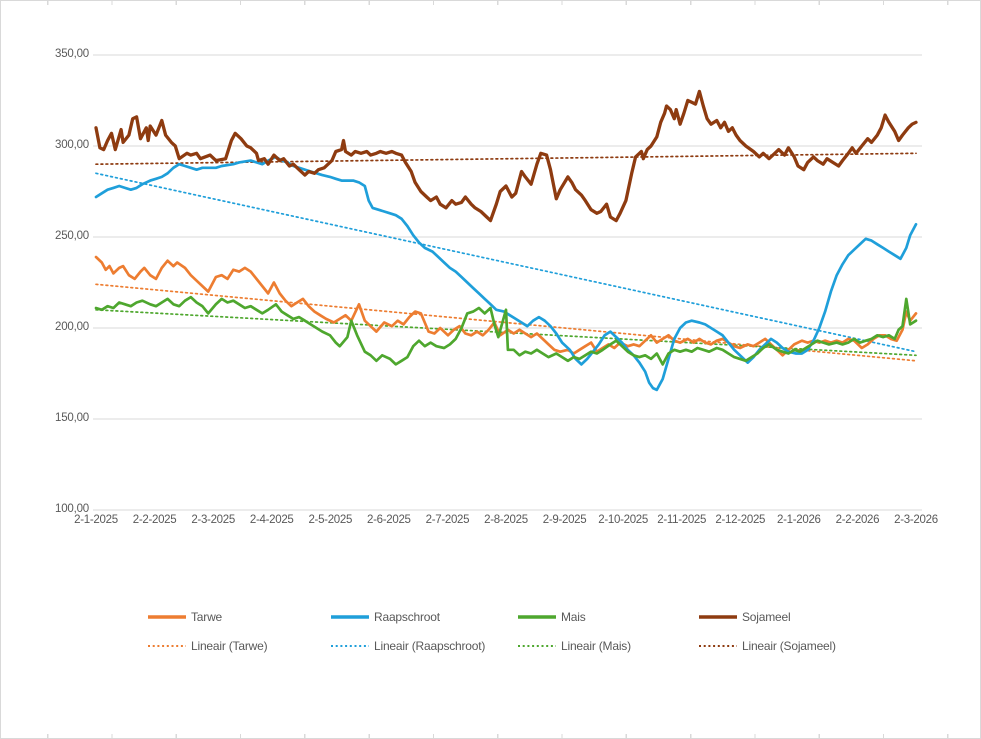 Image resolution: width=981 pixels, height=739 pixels. I want to click on x-axis-tick-label: 2-12-2025, so click(740, 520).